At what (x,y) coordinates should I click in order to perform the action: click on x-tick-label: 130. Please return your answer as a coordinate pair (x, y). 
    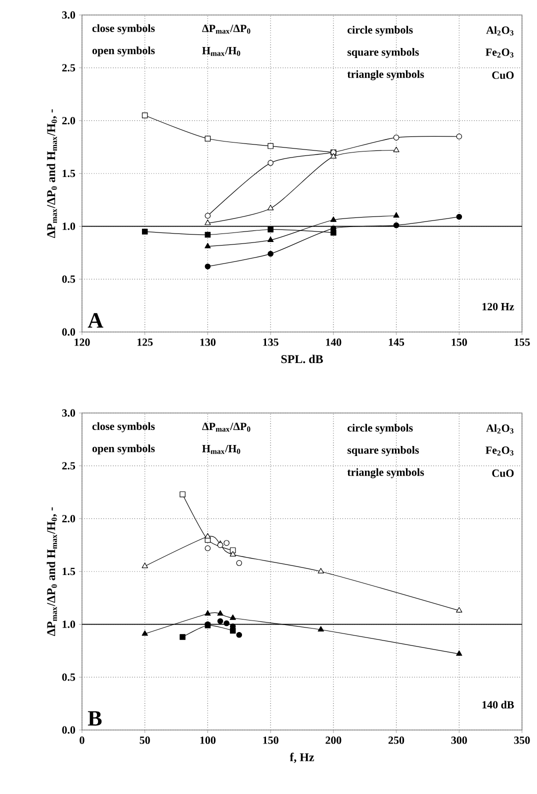
    Looking at the image, I should click on (208, 342).